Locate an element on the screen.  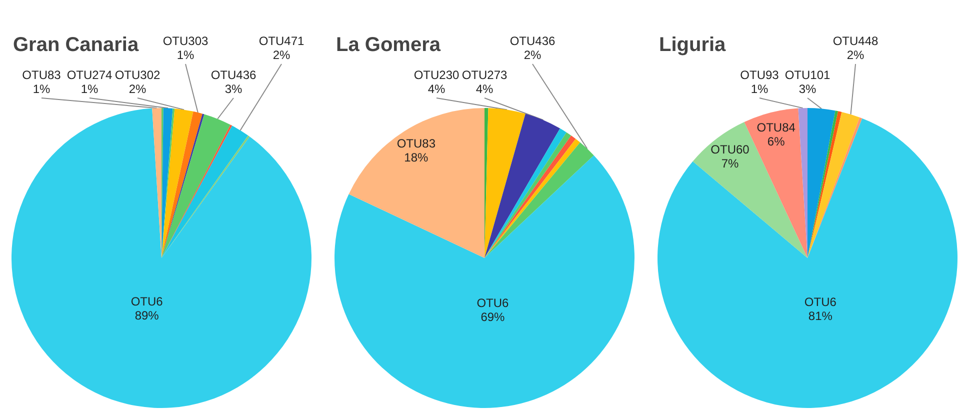
data-label: 6% is located at coordinates (776, 141).